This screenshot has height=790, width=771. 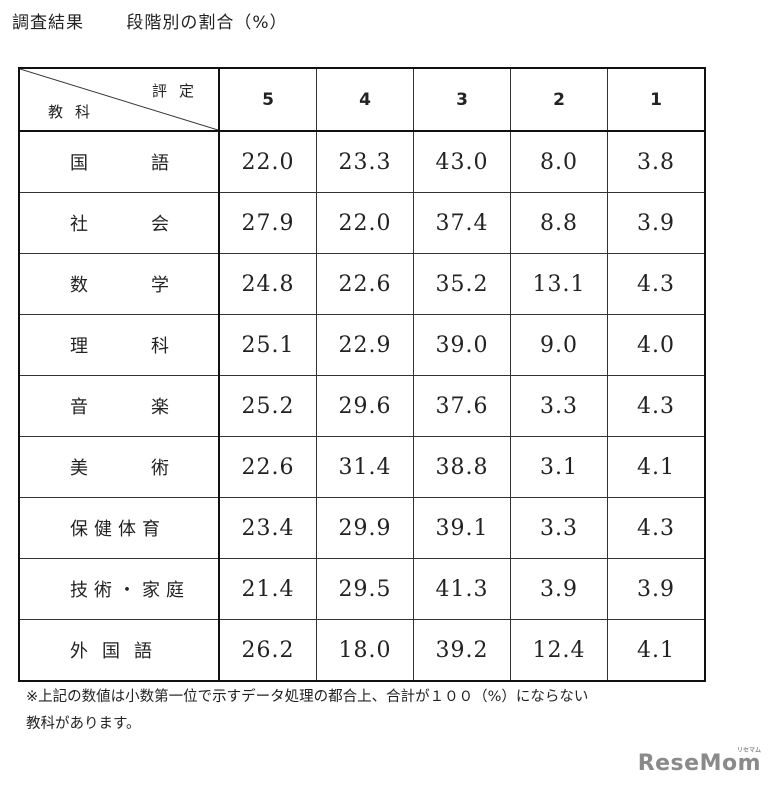 What do you see at coordinates (365, 589) in the screenshot?
I see `value-cell: 29.5` at bounding box center [365, 589].